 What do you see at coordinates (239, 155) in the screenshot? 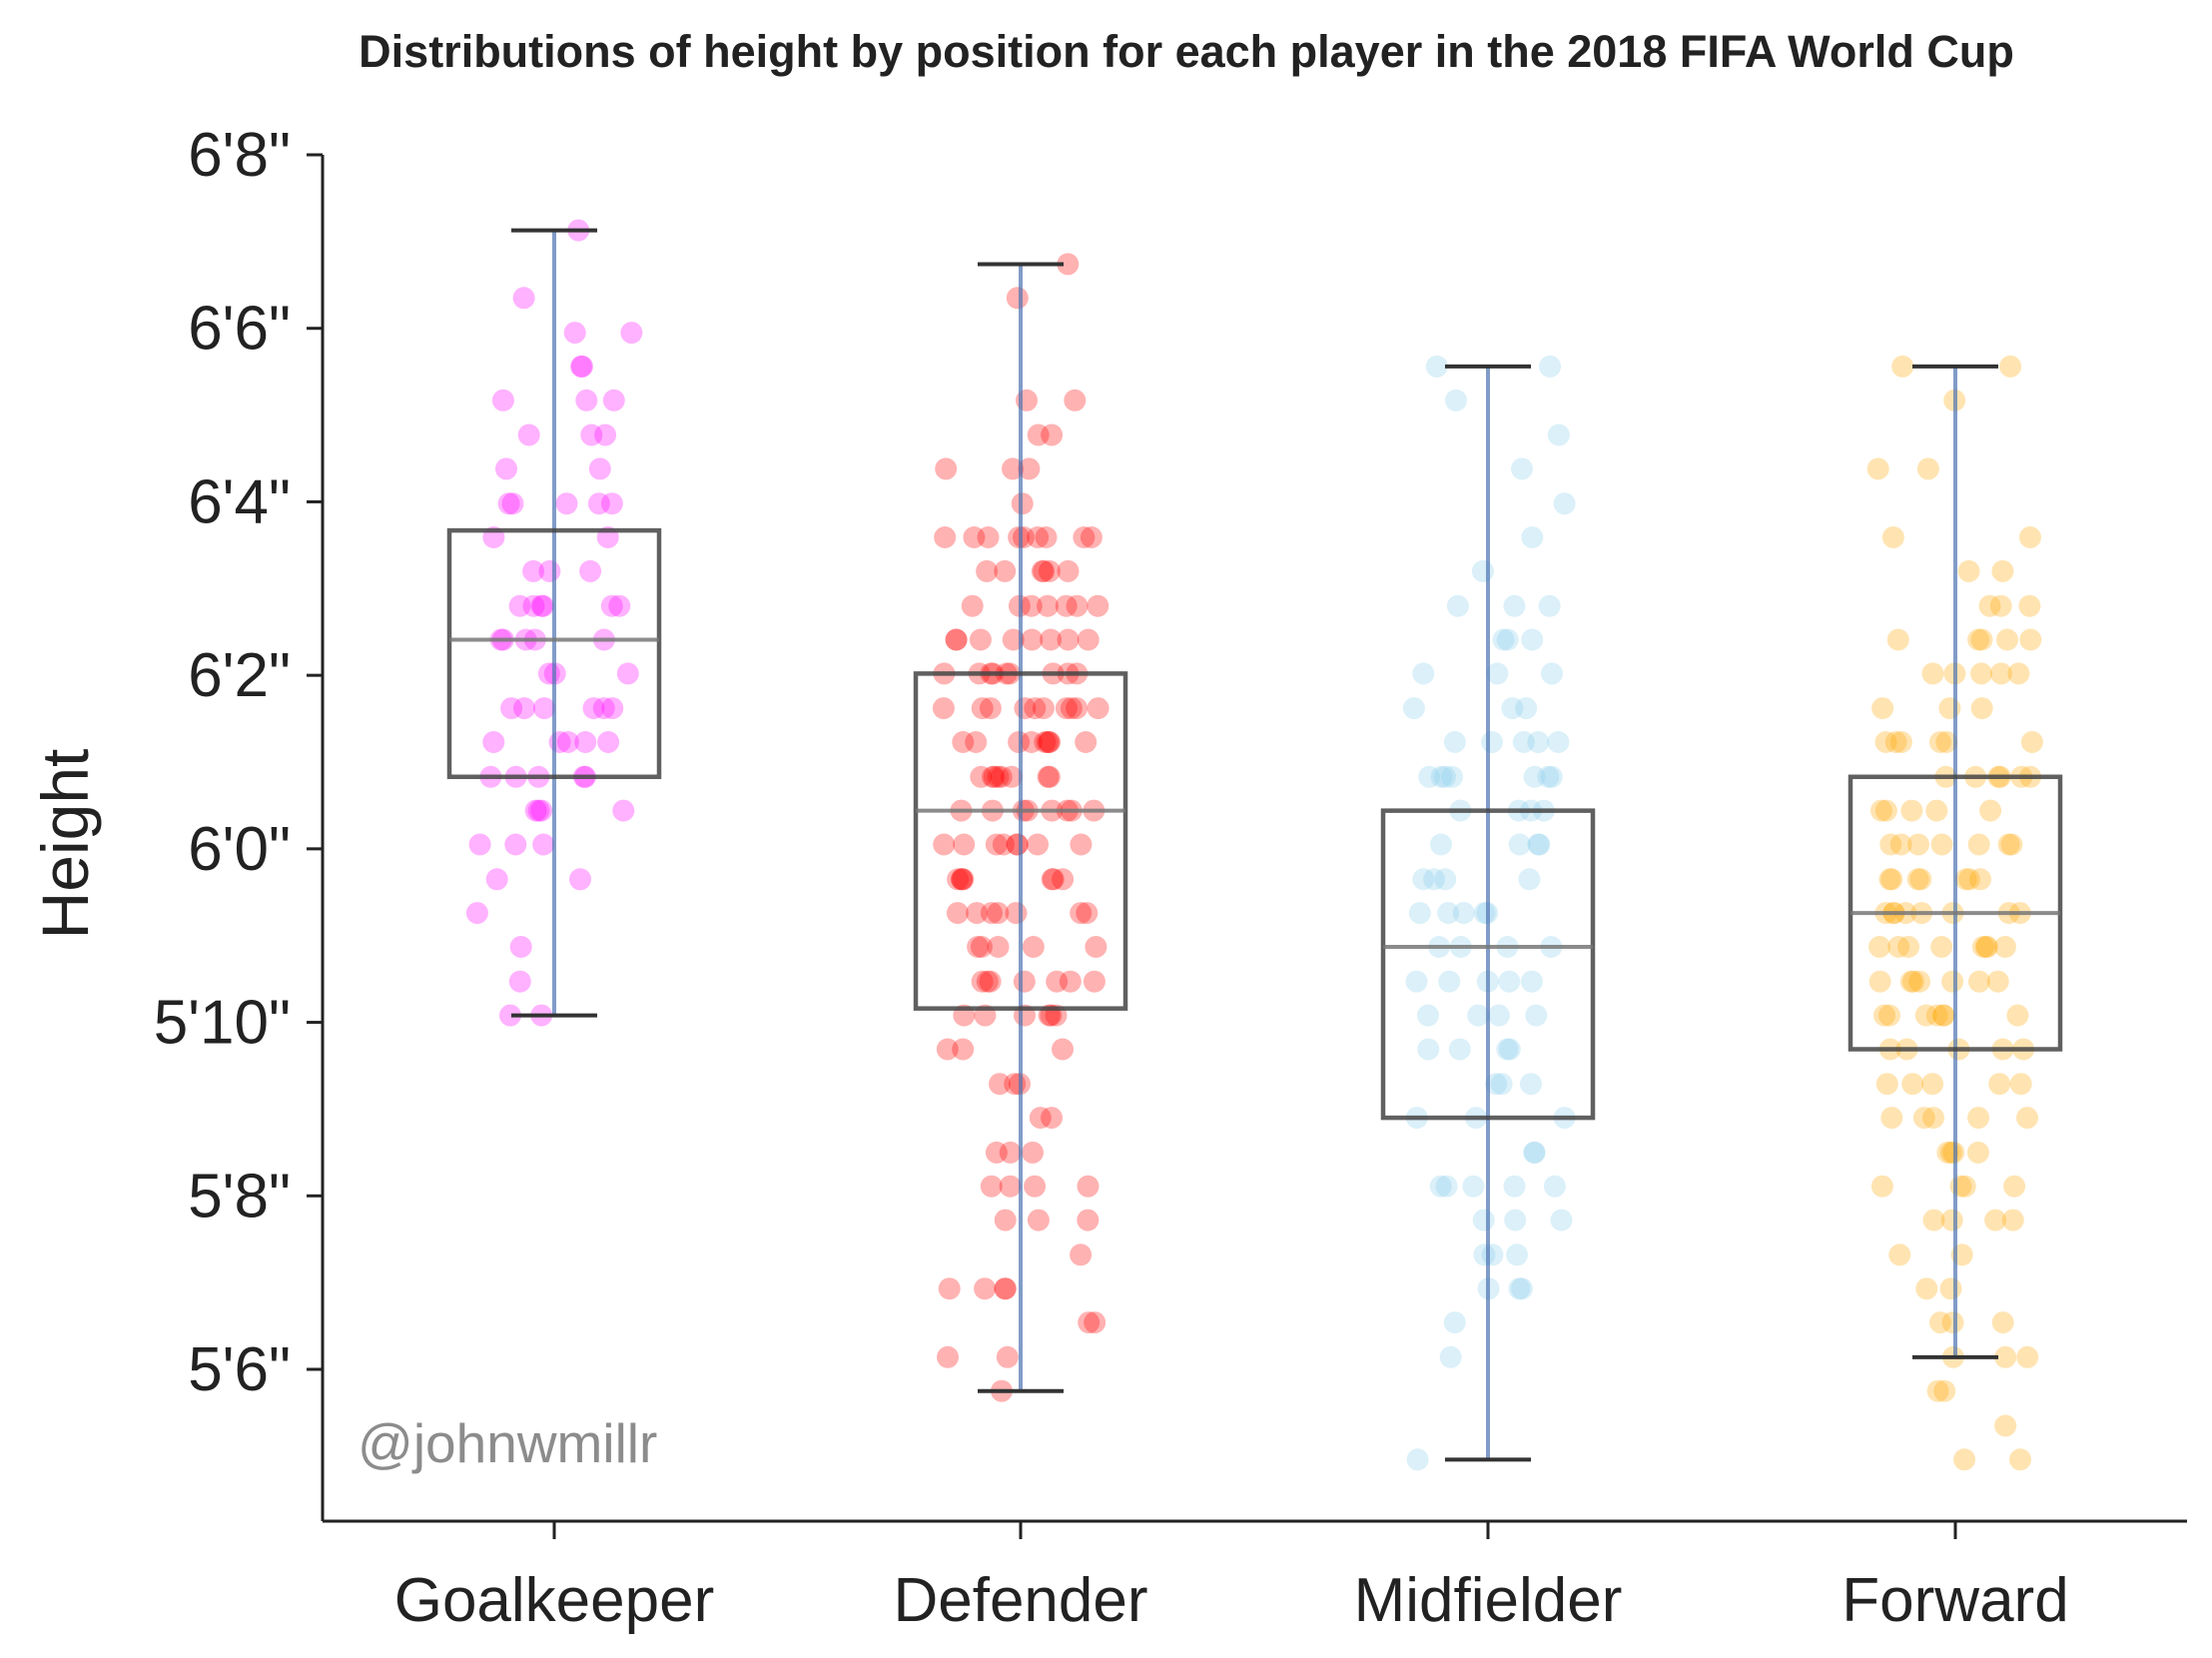
I see `y-tick-label: 6'8"` at bounding box center [239, 155].